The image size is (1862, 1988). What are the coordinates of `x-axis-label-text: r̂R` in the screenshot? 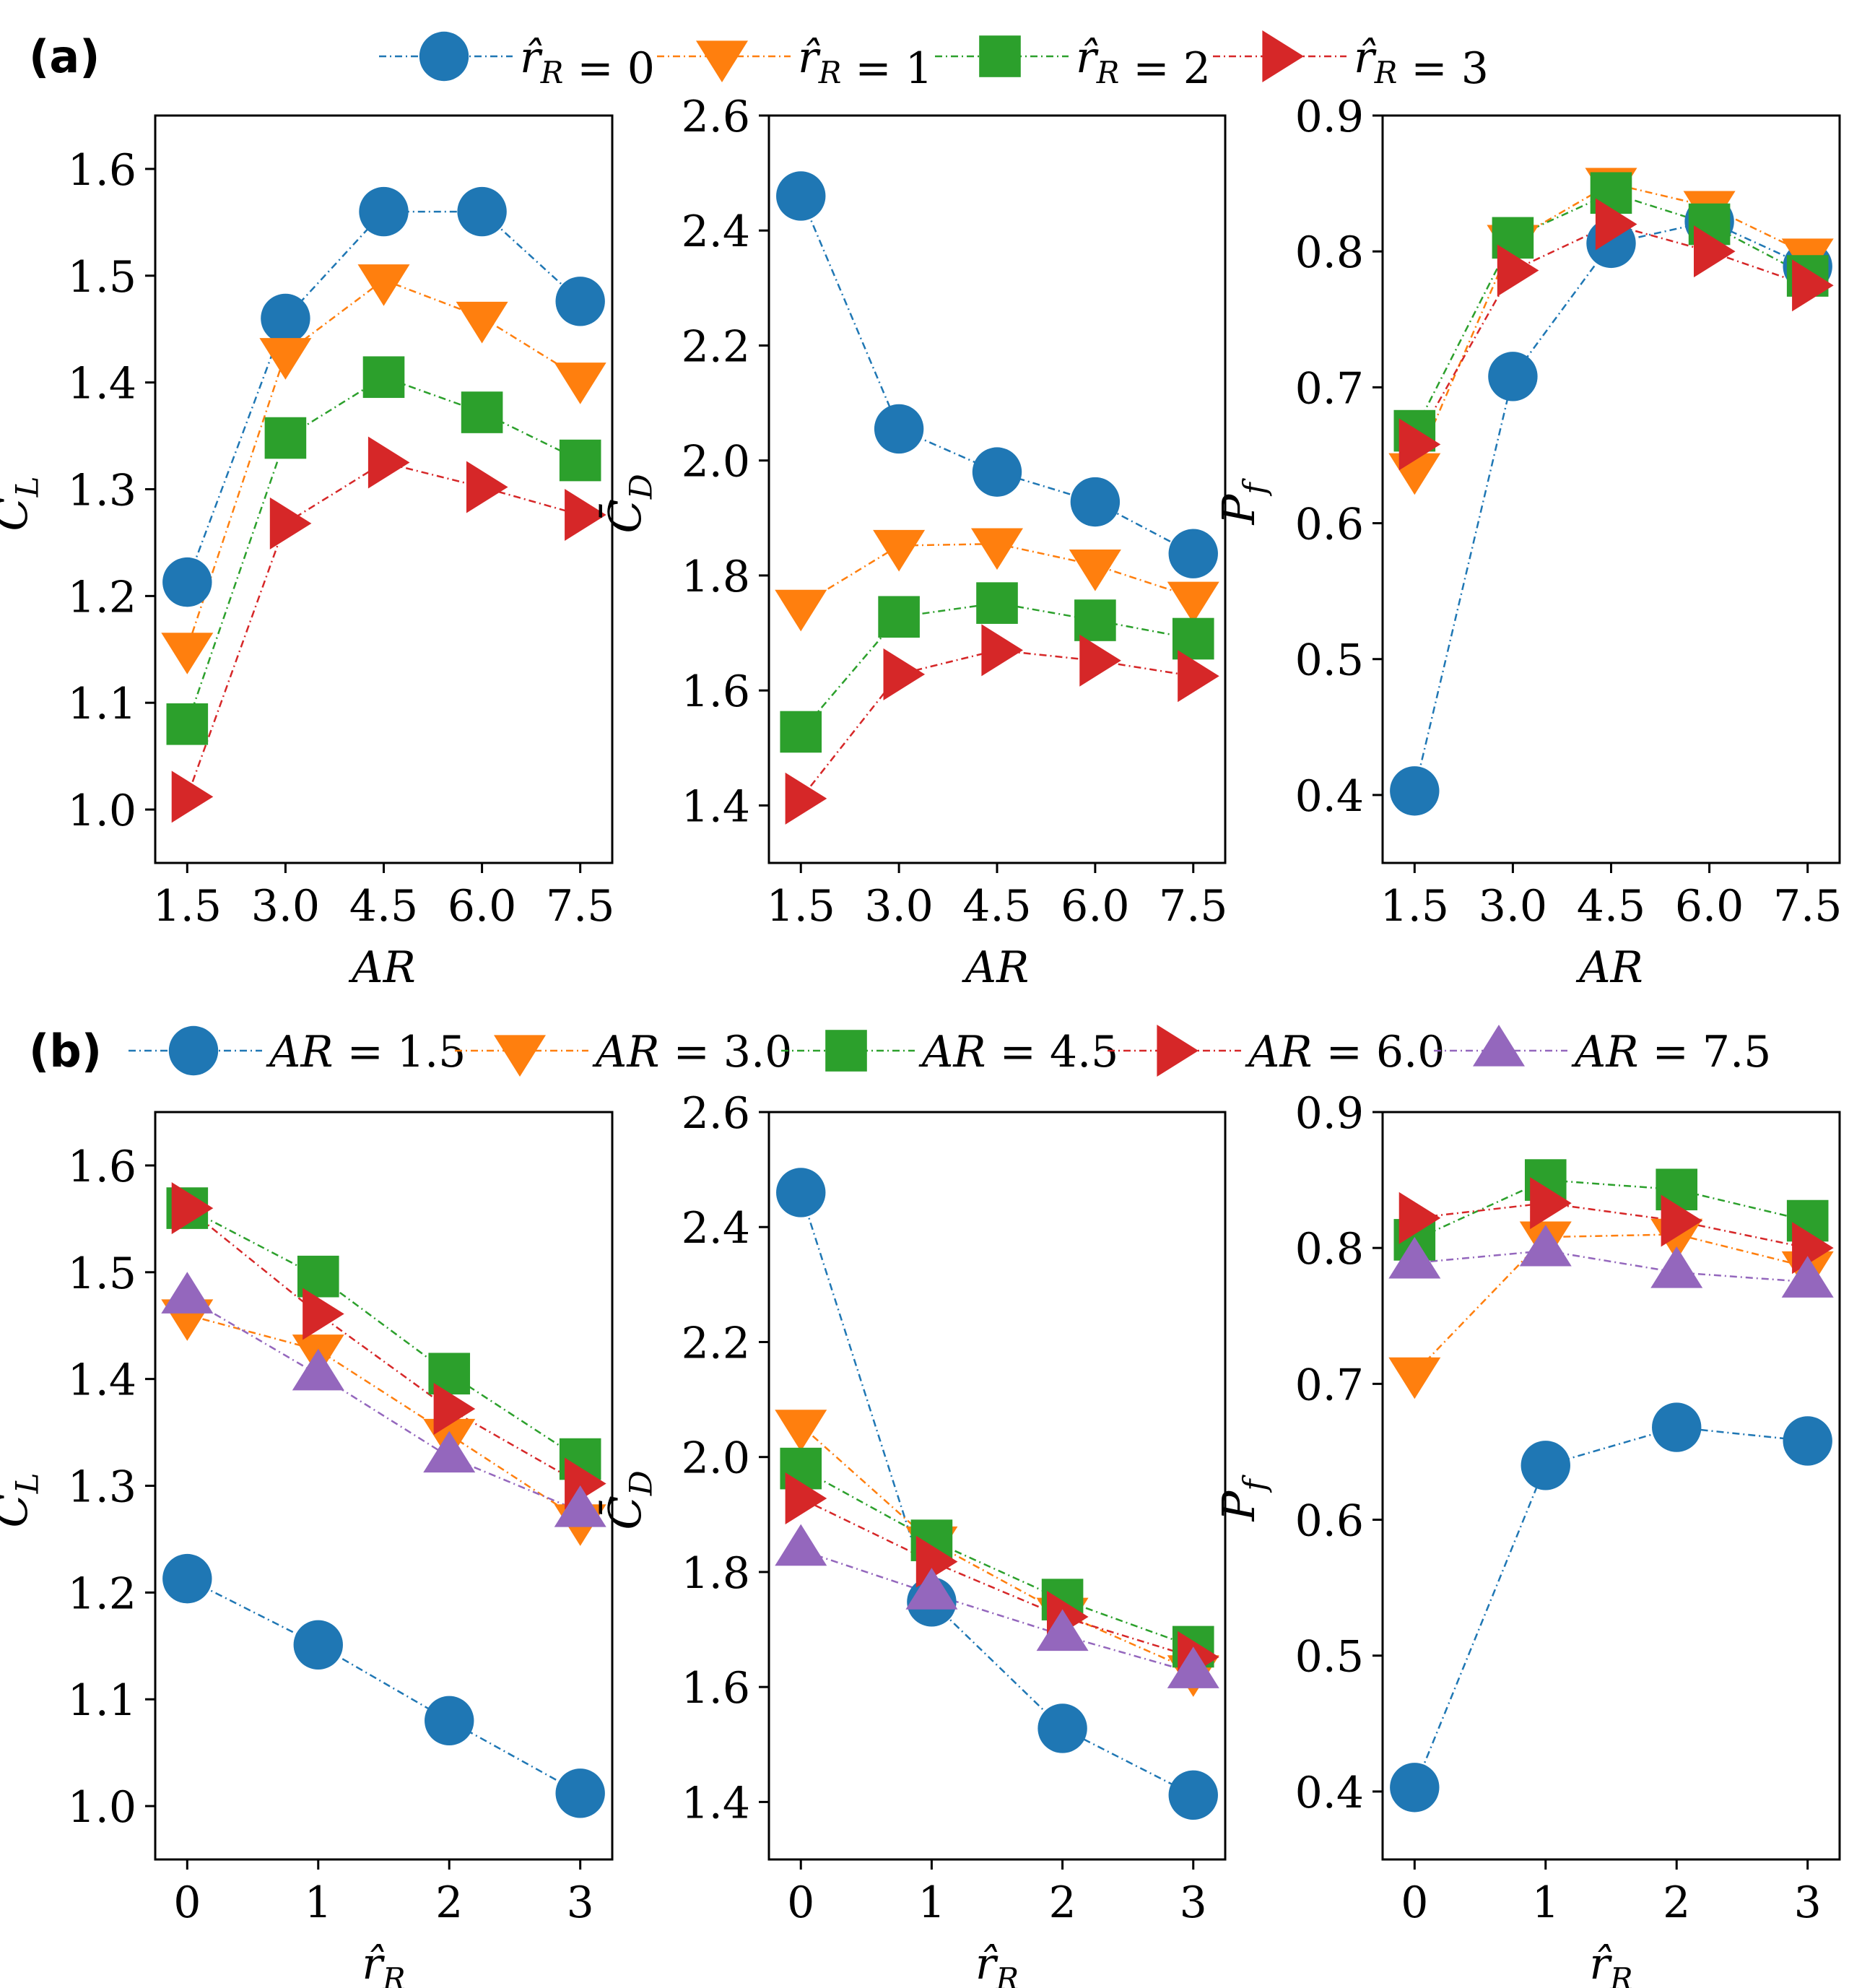 It's located at (383, 1963).